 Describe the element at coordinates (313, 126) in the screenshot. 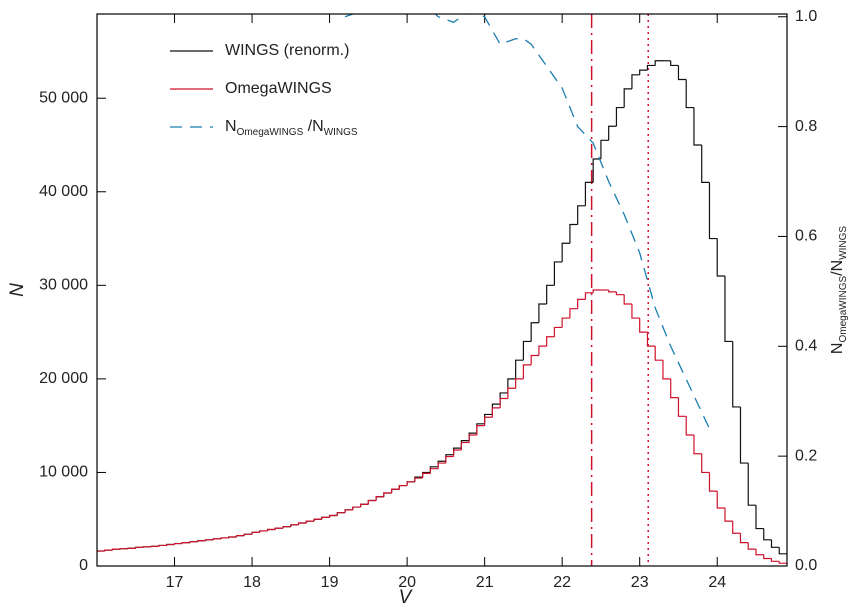

I see `legend-label-part: /N` at that location.